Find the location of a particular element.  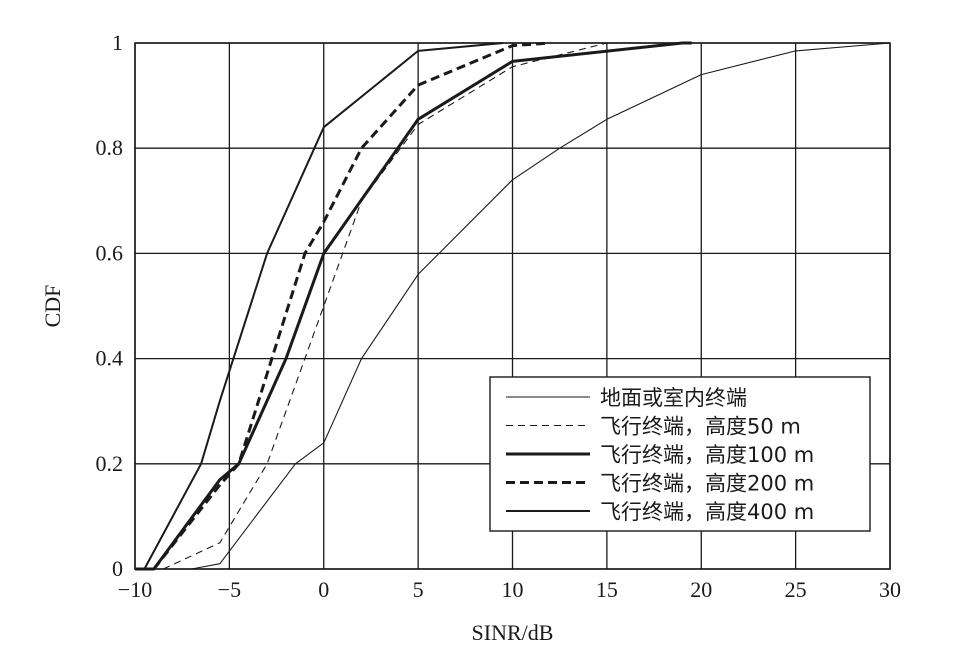

x-tick-label: 10 is located at coordinates (513, 589).